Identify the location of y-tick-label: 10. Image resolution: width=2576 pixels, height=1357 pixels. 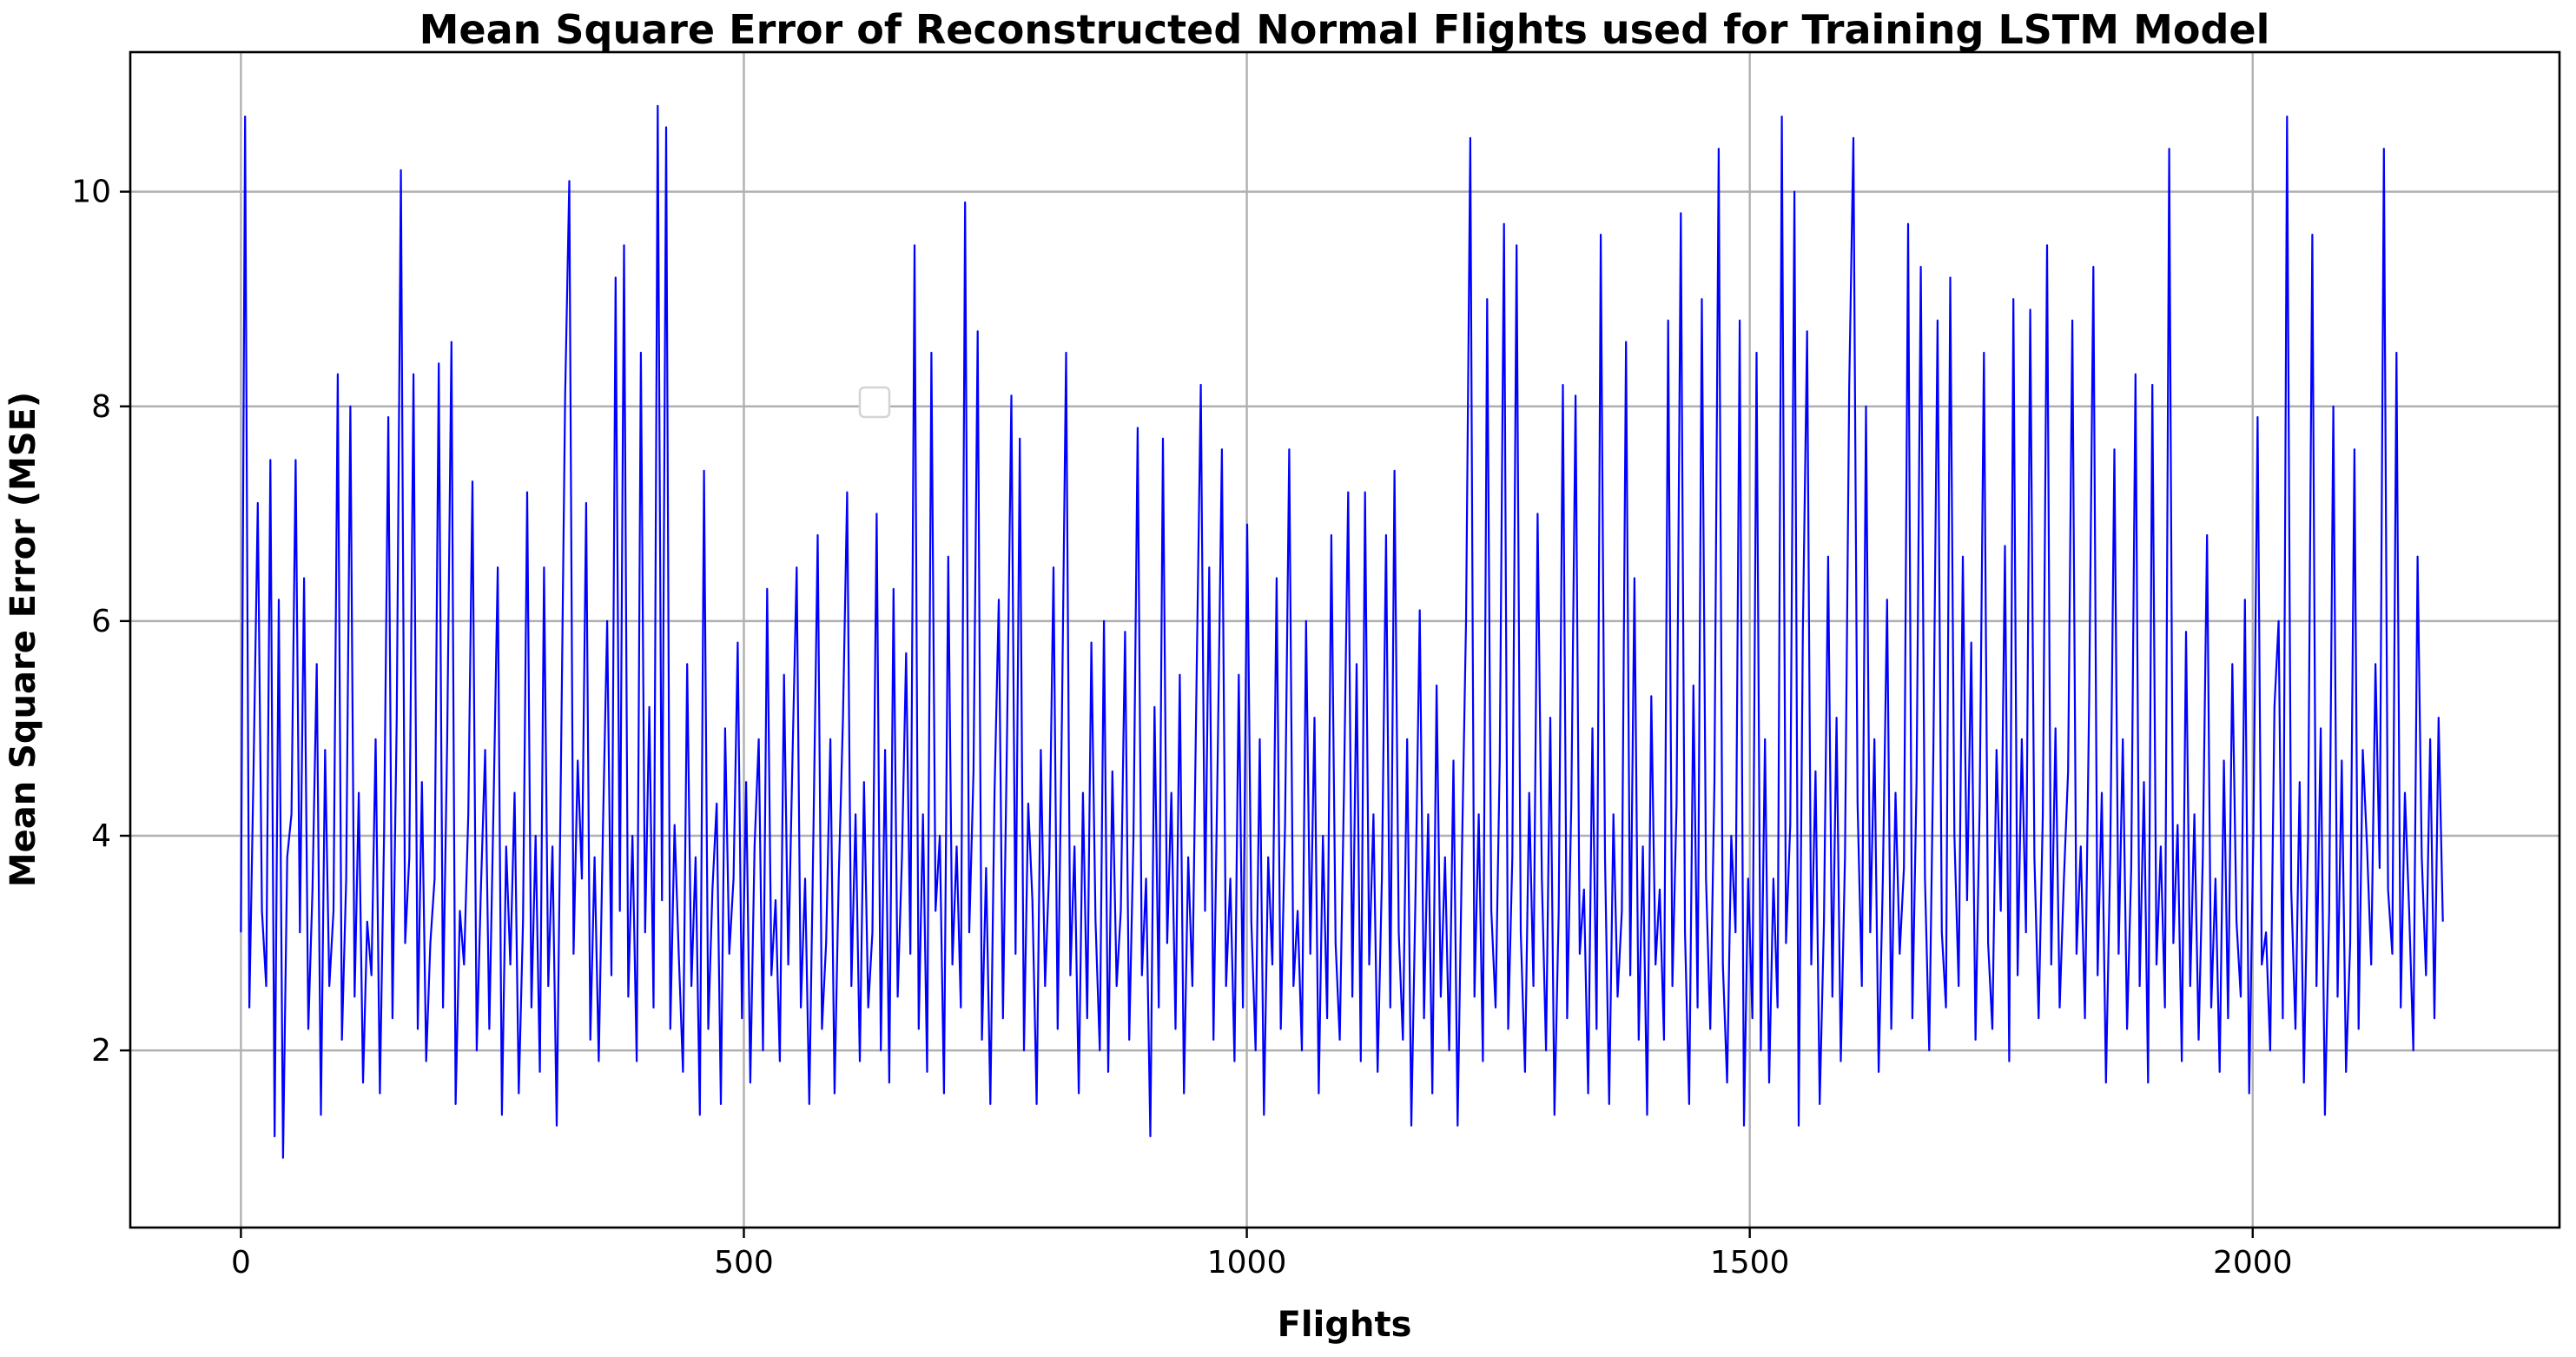
(91, 192).